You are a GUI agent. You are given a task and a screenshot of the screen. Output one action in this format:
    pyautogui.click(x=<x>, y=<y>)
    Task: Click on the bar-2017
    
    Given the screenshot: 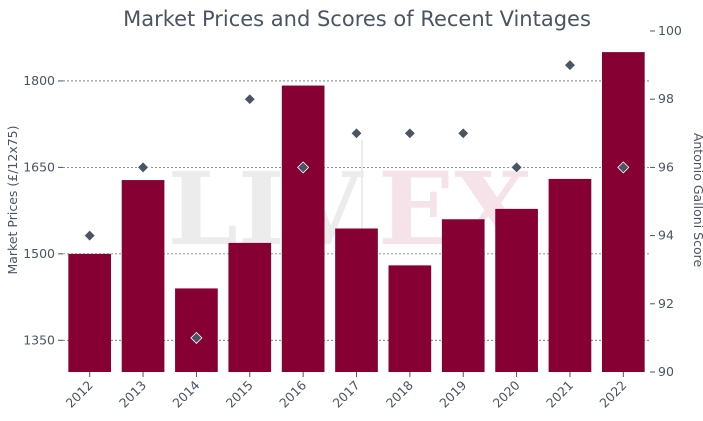 What is the action you would take?
    pyautogui.click(x=356, y=300)
    